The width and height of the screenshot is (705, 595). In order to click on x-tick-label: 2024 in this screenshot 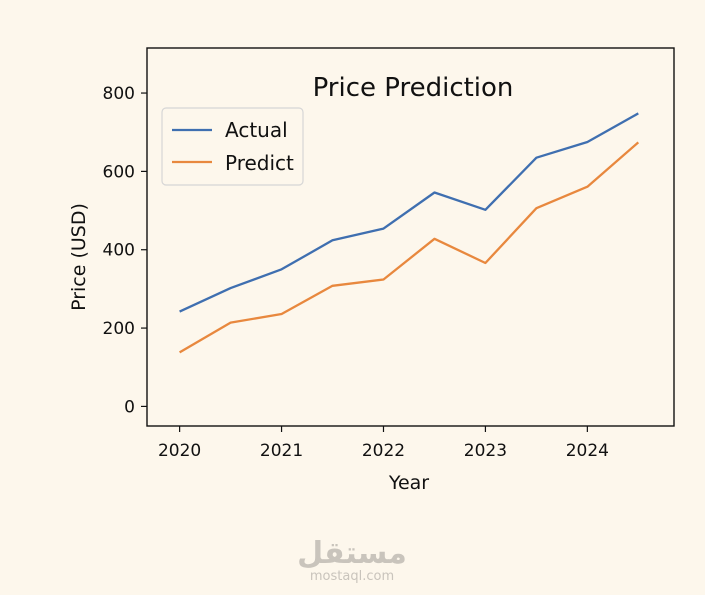, I will do `click(587, 451)`.